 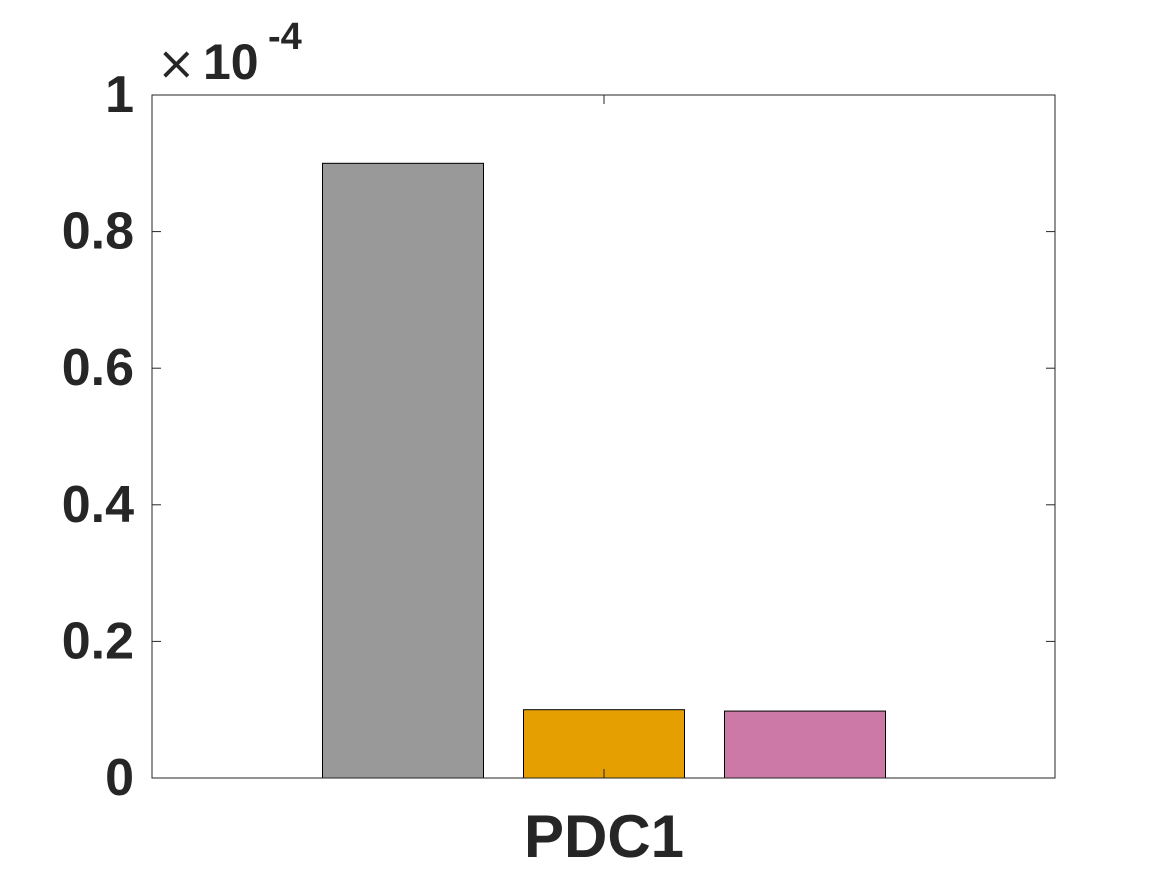 What do you see at coordinates (119, 778) in the screenshot?
I see `y-tick-label-0: 0` at bounding box center [119, 778].